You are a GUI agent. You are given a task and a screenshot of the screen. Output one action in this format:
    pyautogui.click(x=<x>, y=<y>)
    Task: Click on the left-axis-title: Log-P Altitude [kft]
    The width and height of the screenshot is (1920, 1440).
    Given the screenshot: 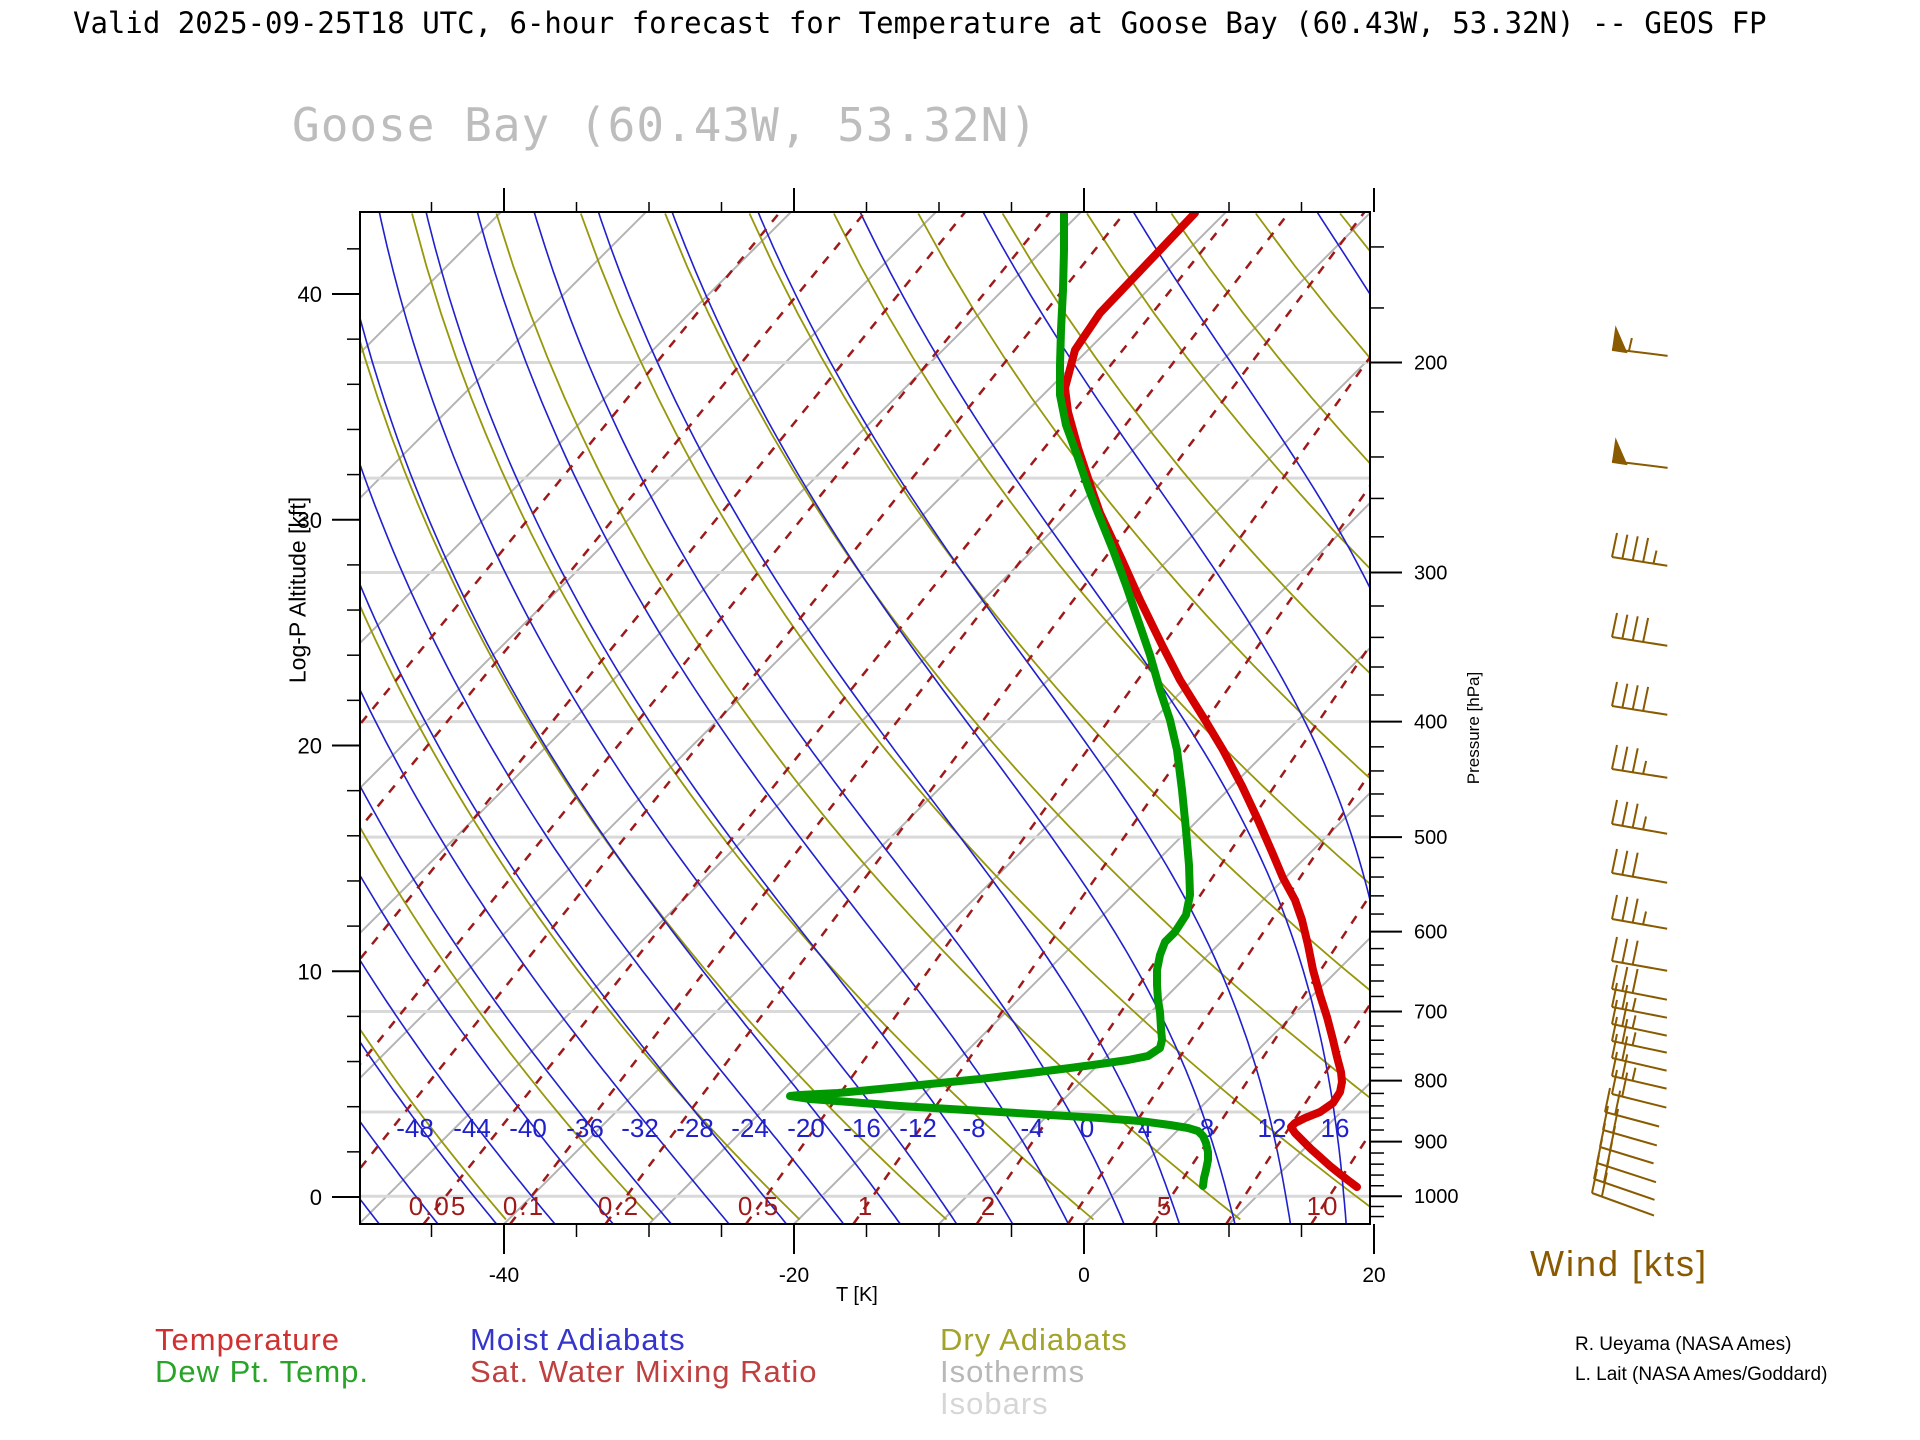 What is the action you would take?
    pyautogui.click(x=297, y=590)
    